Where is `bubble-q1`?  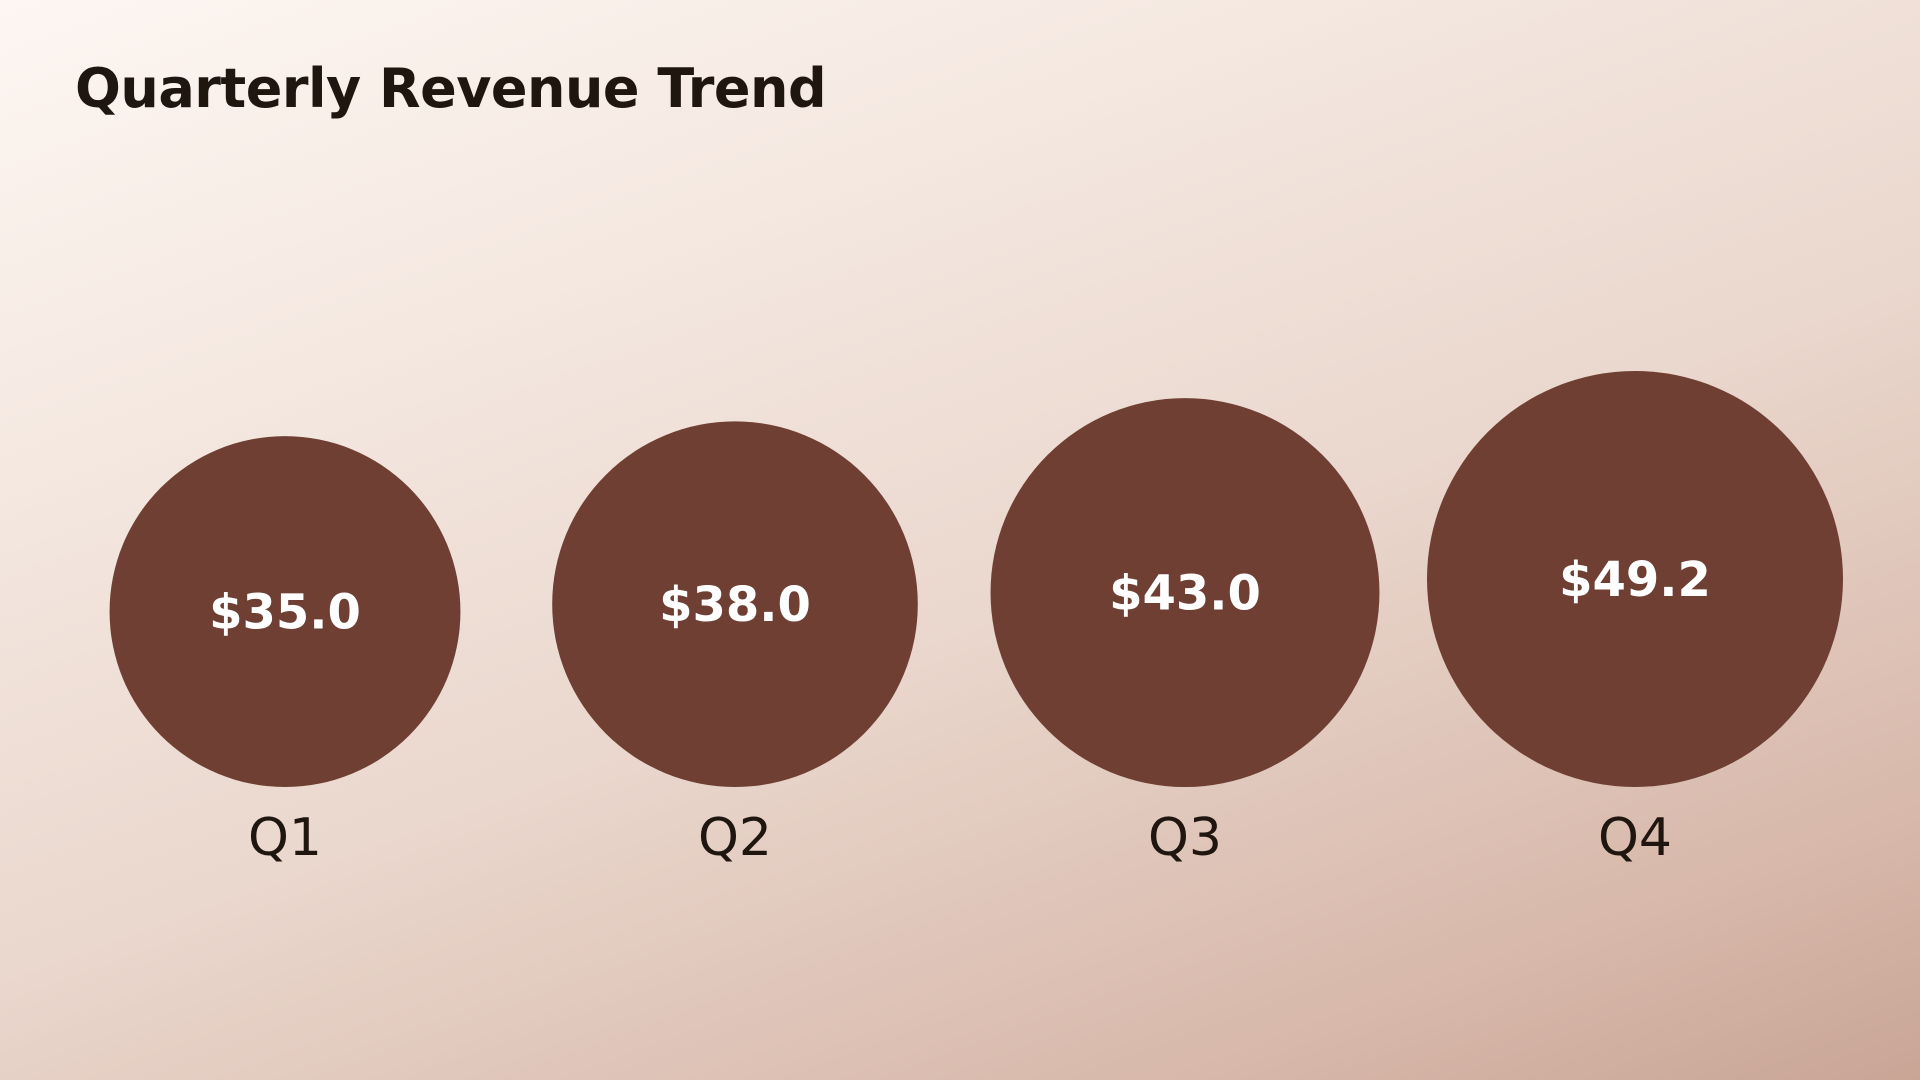
bubble-q1 is located at coordinates (285, 611).